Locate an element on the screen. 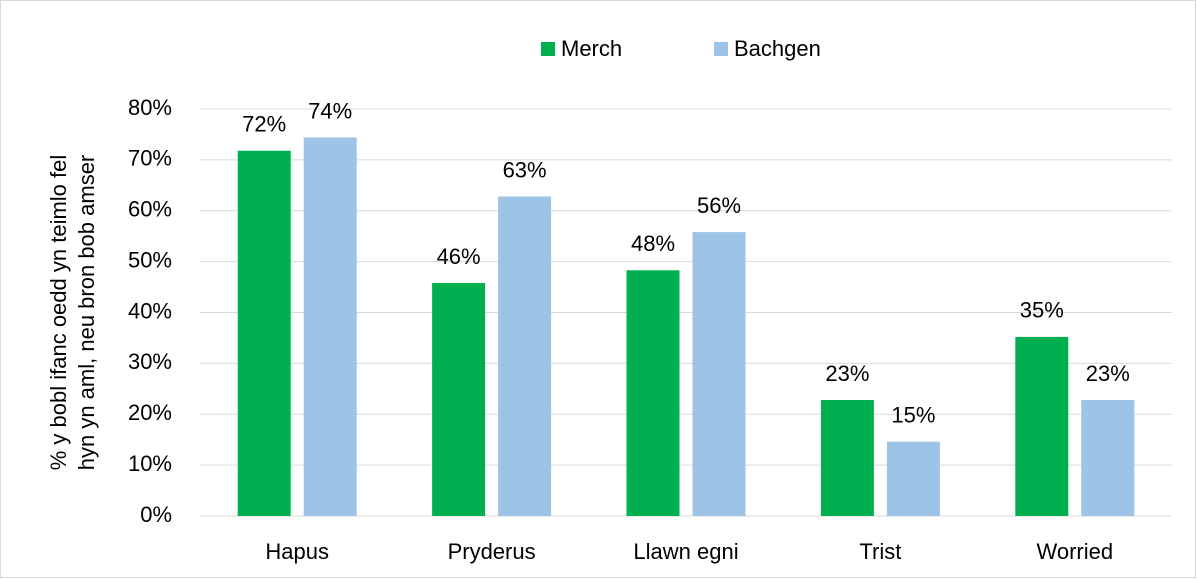 The height and width of the screenshot is (579, 1197). x-tick-label: Hapus is located at coordinates (297, 551).